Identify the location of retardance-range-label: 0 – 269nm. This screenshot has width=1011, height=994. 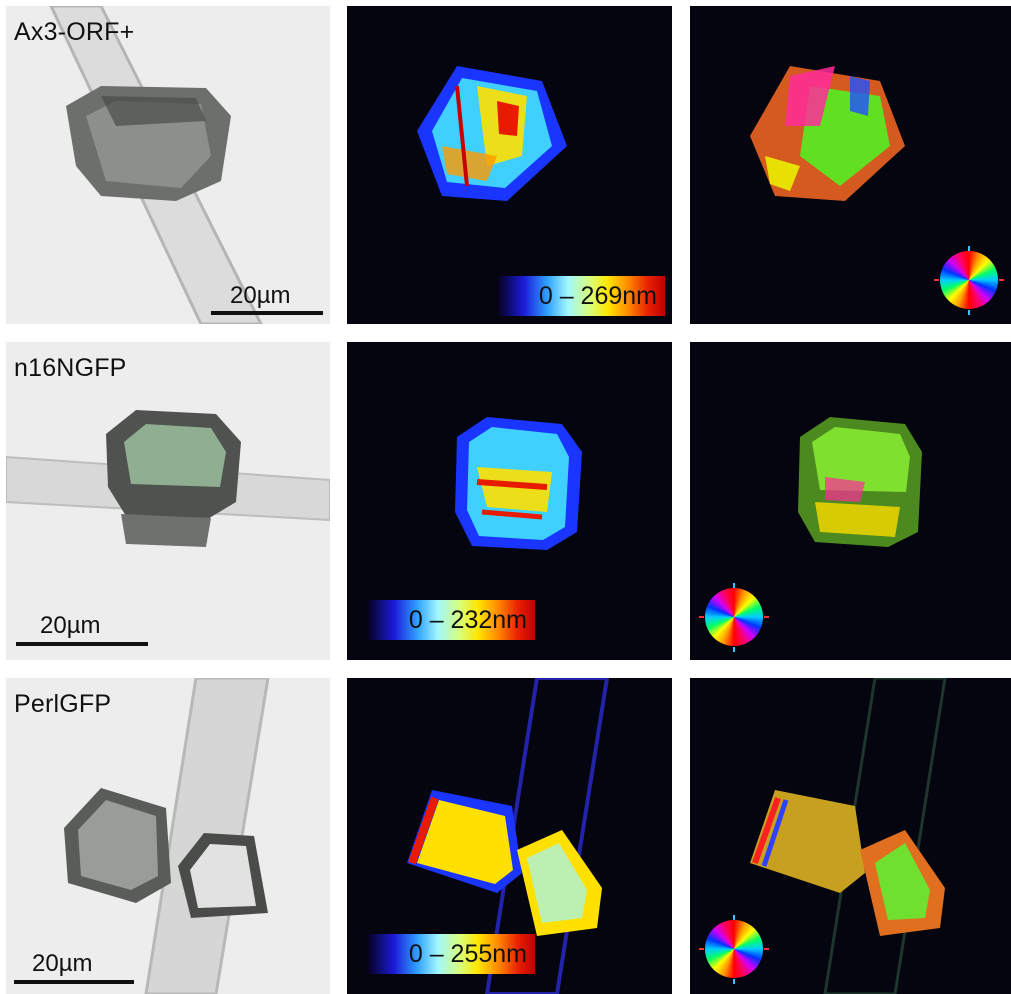
(597, 296).